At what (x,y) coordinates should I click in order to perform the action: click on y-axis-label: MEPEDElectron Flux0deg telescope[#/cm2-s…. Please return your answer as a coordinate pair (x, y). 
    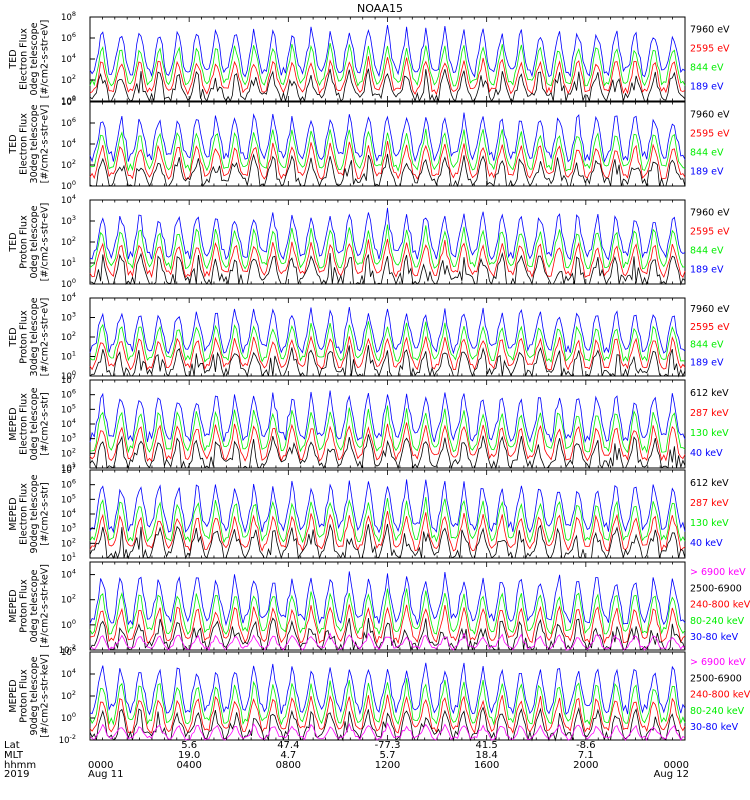
    Looking at the image, I should click on (29, 423).